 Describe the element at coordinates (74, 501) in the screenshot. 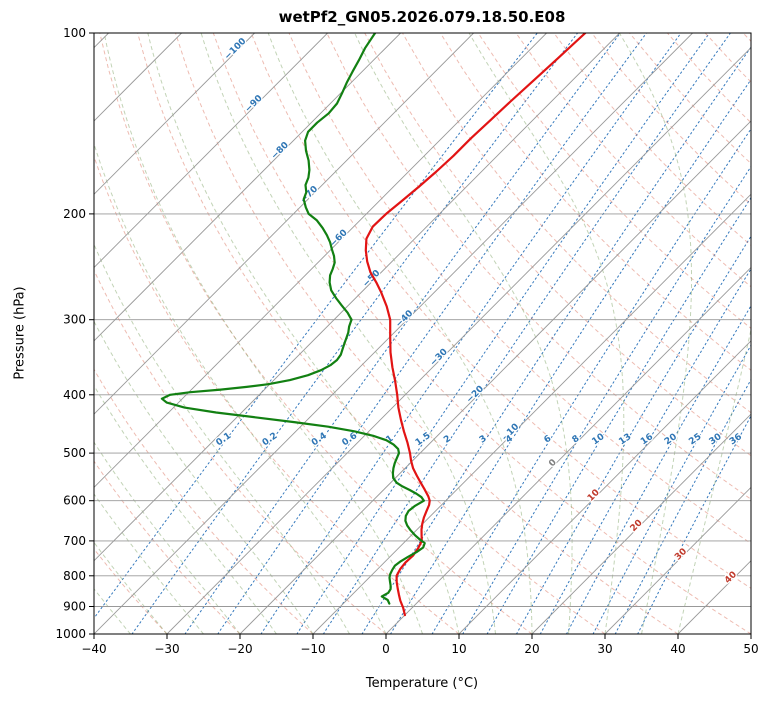

I see `y-tick-label: 600` at that location.